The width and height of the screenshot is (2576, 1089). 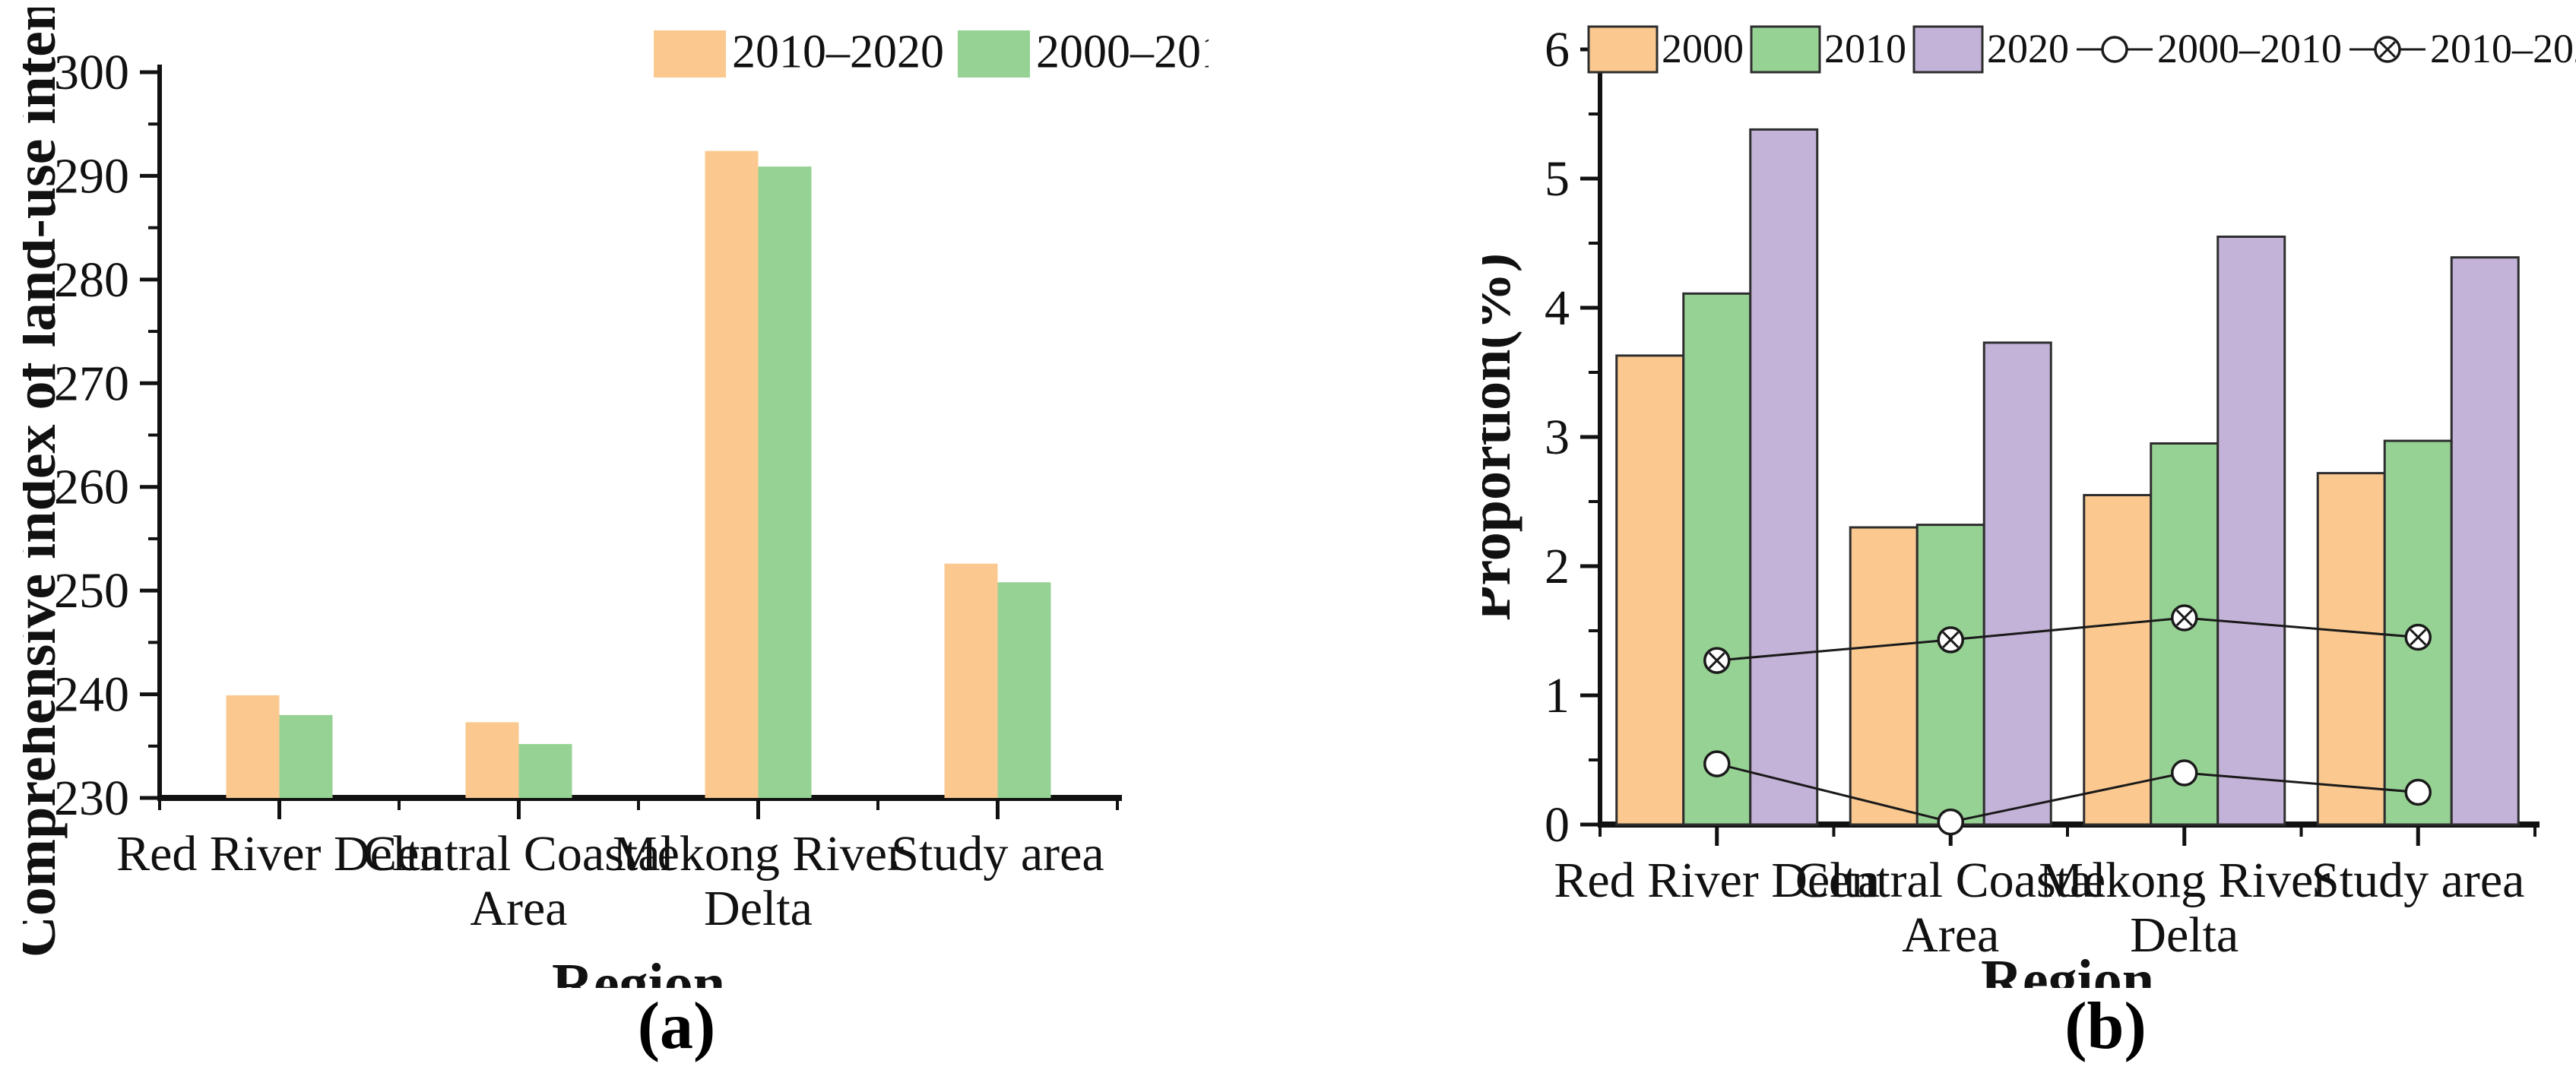 I want to click on y-tick-label: 2, so click(x=1557, y=566).